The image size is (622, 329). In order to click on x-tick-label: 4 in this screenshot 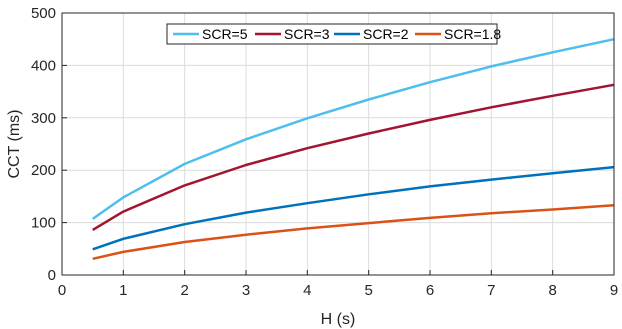, I will do `click(307, 290)`.